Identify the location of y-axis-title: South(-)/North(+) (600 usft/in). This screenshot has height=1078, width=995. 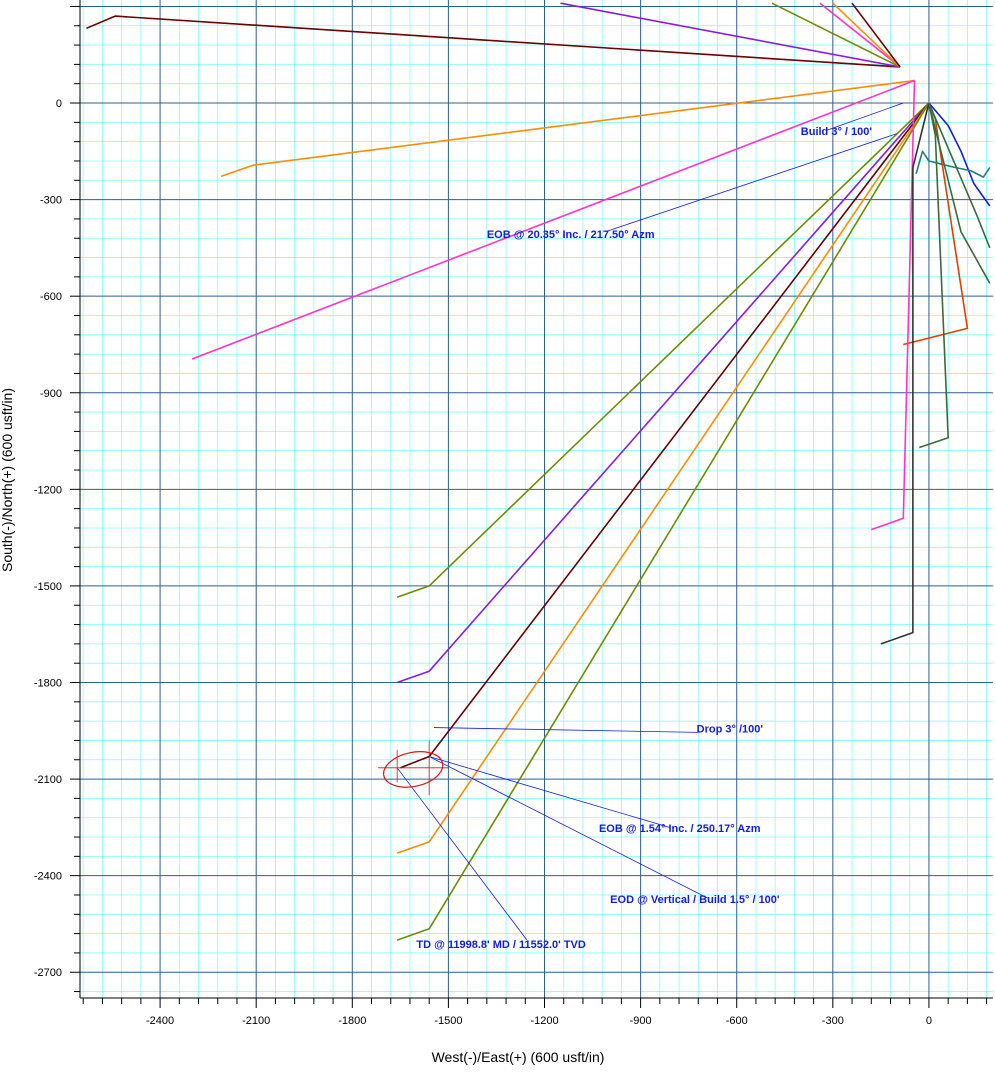
(7, 480).